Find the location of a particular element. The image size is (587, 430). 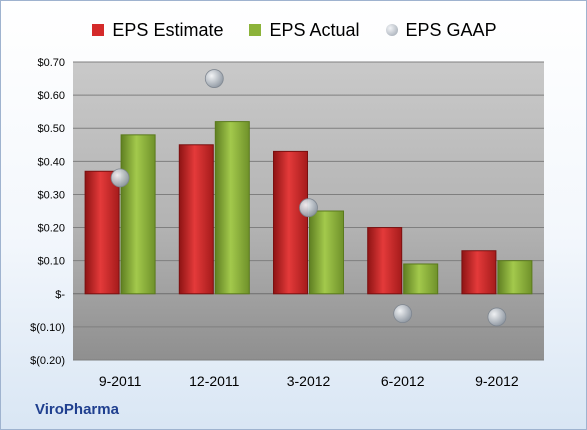

y-tick-label: $0.70 is located at coordinates (51, 63).